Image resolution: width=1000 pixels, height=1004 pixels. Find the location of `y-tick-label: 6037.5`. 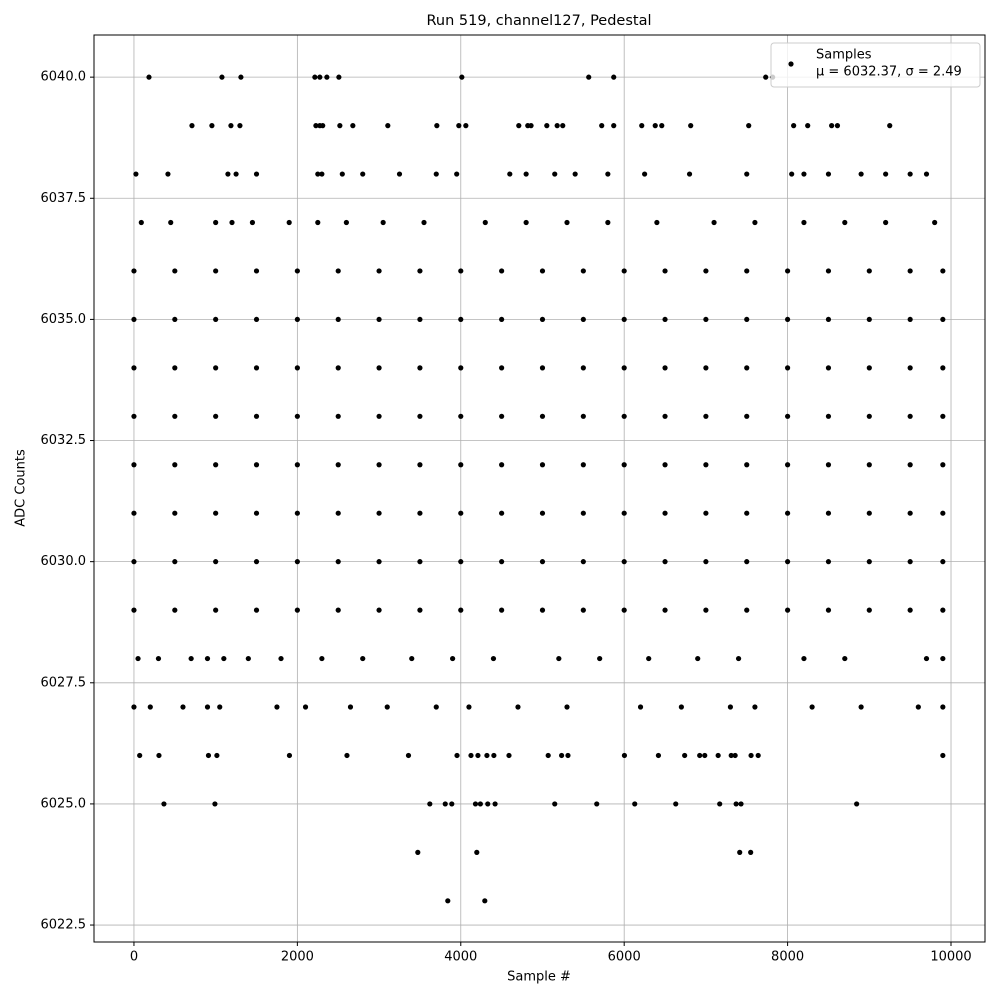

y-tick-label: 6037.5 is located at coordinates (64, 198).